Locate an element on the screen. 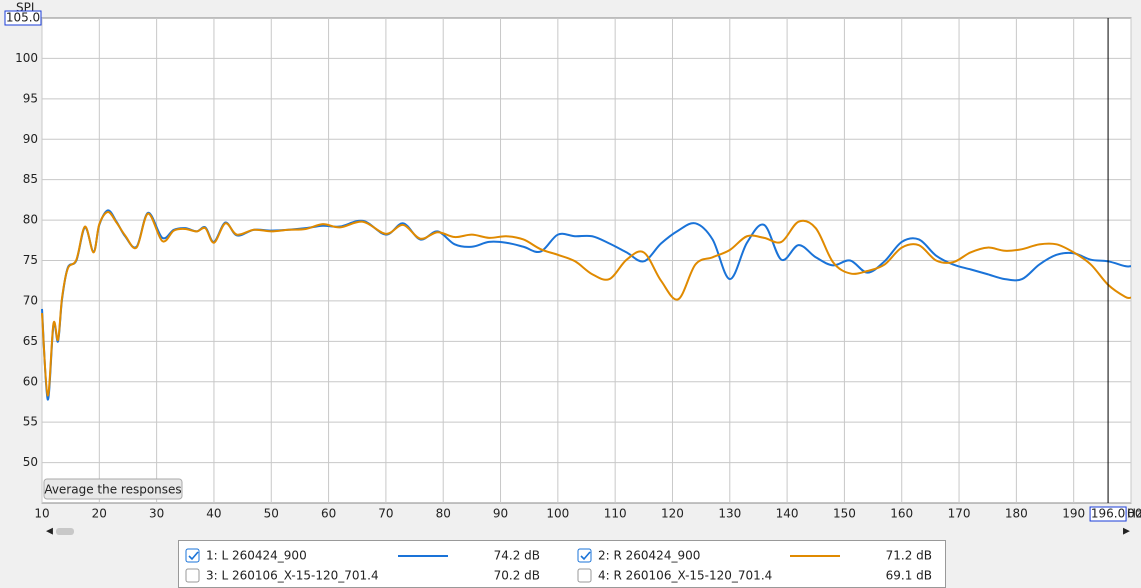  y-tick-label: 95 is located at coordinates (30, 98).